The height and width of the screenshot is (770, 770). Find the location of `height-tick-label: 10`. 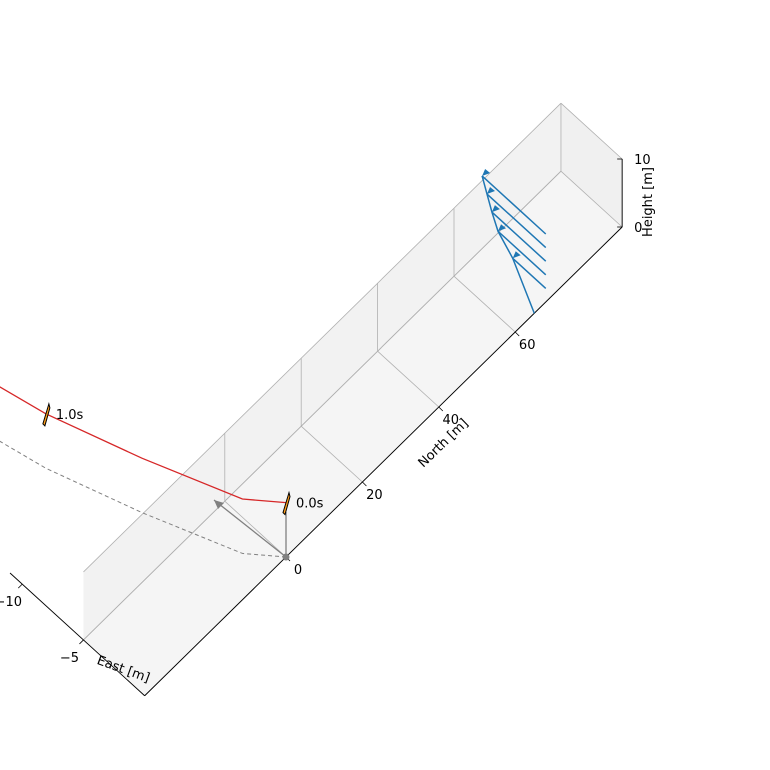

height-tick-label: 10 is located at coordinates (642, 160).